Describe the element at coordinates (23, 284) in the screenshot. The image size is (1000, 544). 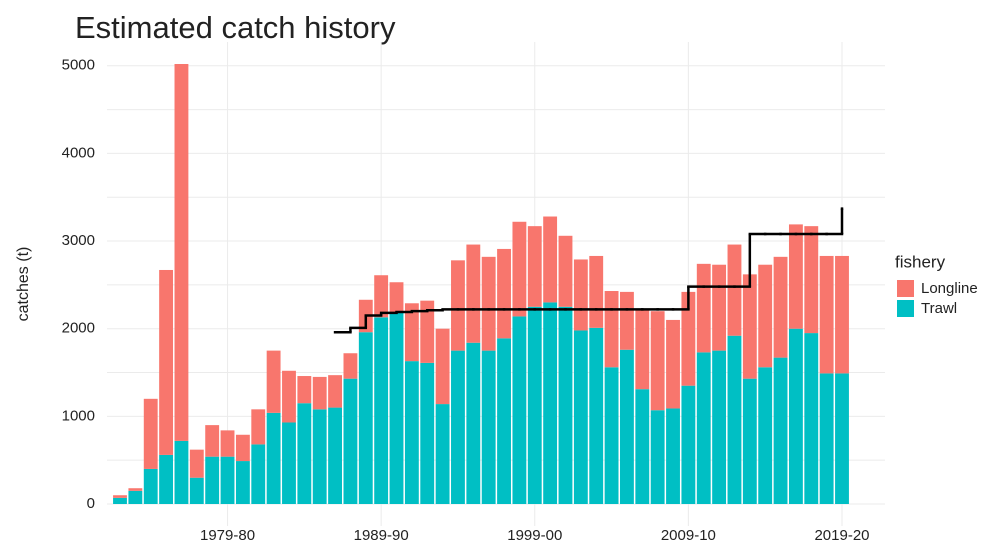
I see `y-axis-label: catches (t)` at that location.